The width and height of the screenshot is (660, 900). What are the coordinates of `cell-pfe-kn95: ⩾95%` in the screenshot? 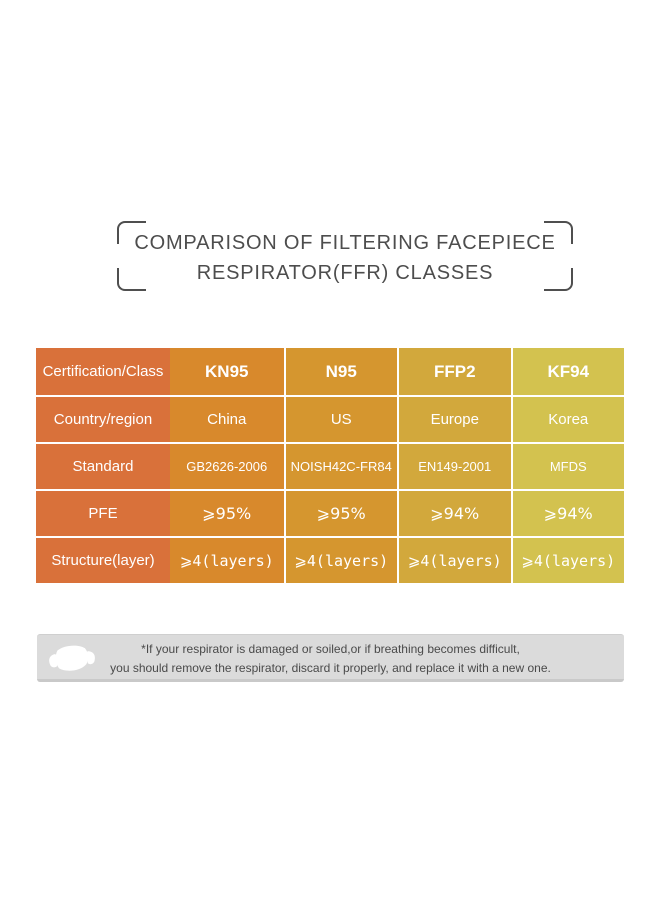 It's located at (227, 512).